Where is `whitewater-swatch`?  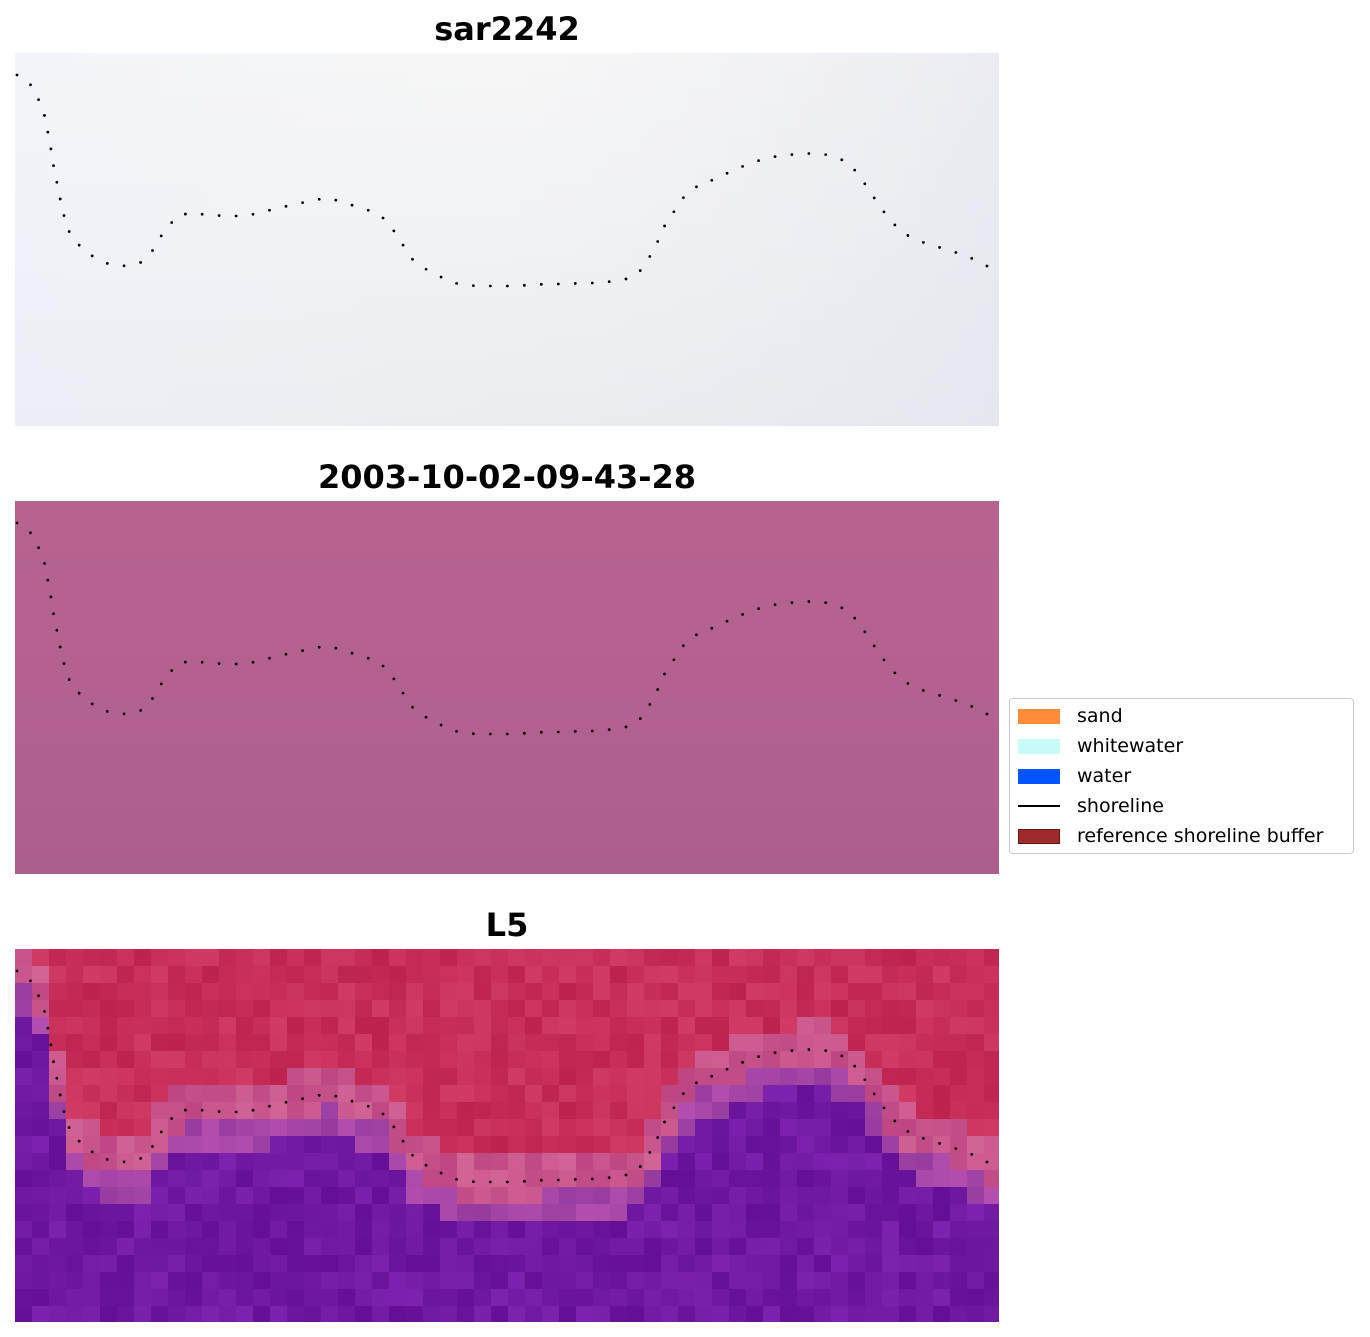 whitewater-swatch is located at coordinates (1039, 746).